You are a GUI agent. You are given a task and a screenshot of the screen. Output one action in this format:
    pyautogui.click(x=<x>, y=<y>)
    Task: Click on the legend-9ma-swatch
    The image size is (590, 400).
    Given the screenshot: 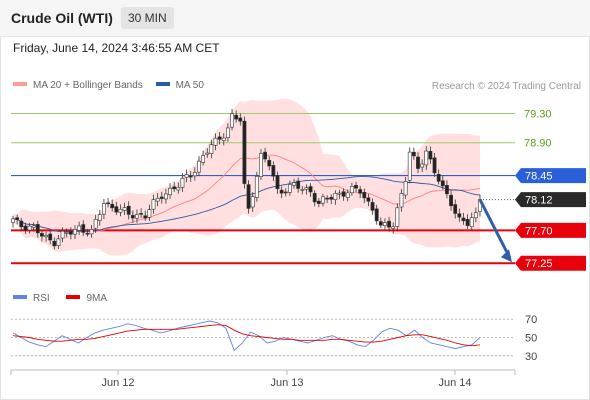 What is the action you would take?
    pyautogui.click(x=73, y=297)
    